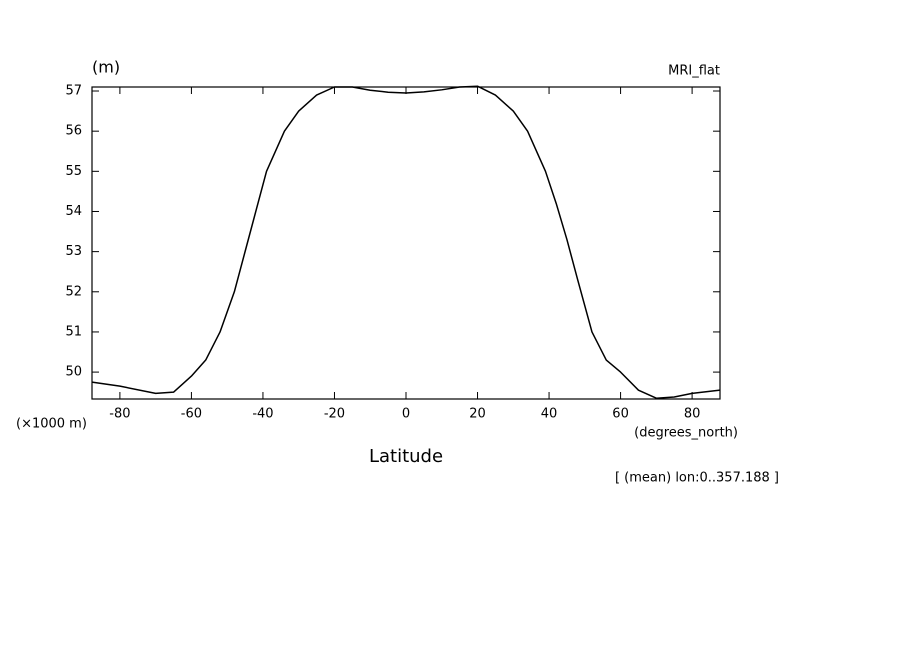 This screenshot has height=654, width=904. Describe the element at coordinates (191, 414) in the screenshot. I see `x-tick-label: -60` at that location.